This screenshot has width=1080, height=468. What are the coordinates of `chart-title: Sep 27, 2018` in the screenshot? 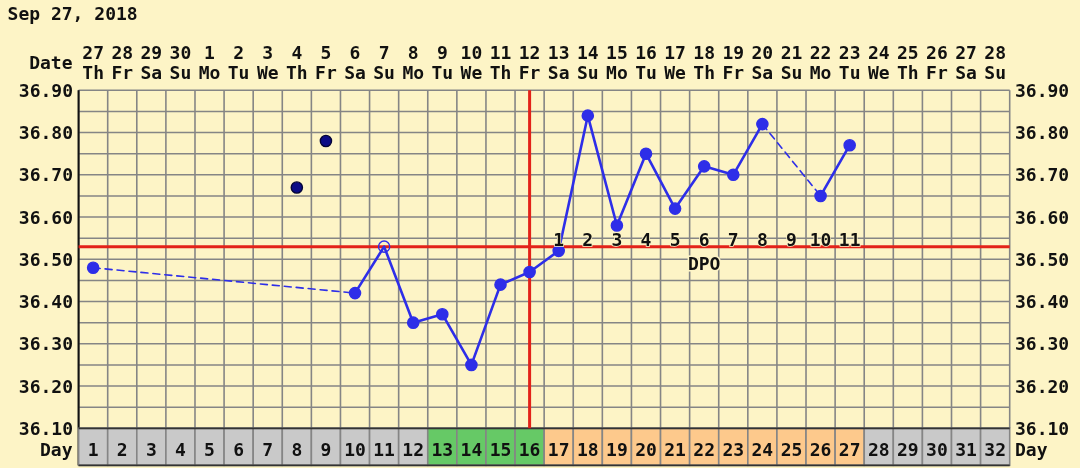 It's located at (72, 13).